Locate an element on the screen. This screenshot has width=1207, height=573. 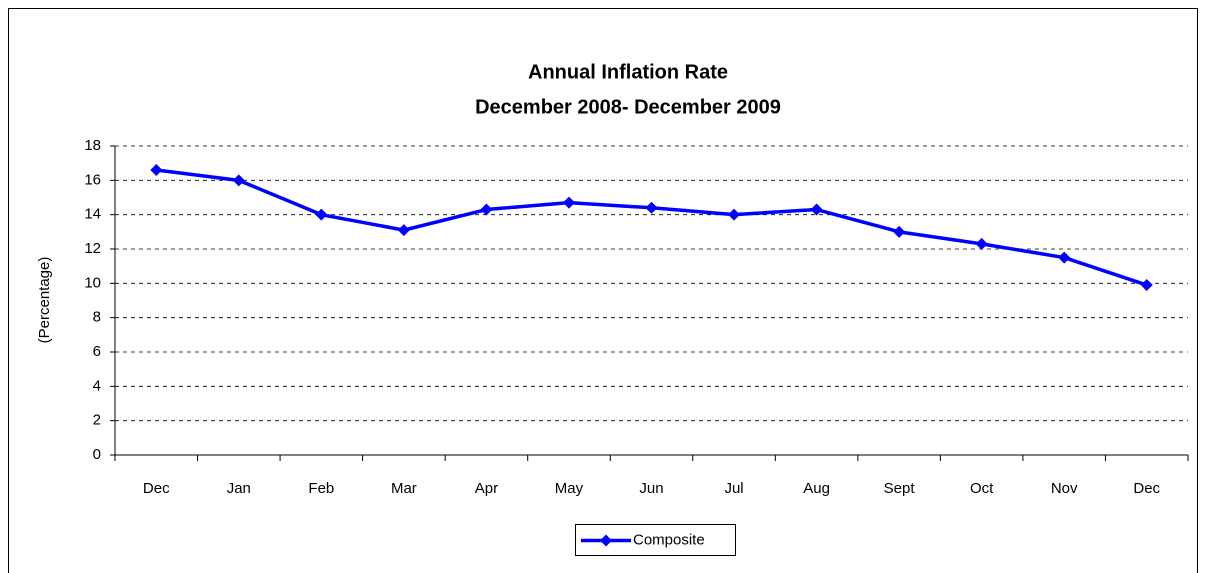
legend-marker is located at coordinates (606, 540).